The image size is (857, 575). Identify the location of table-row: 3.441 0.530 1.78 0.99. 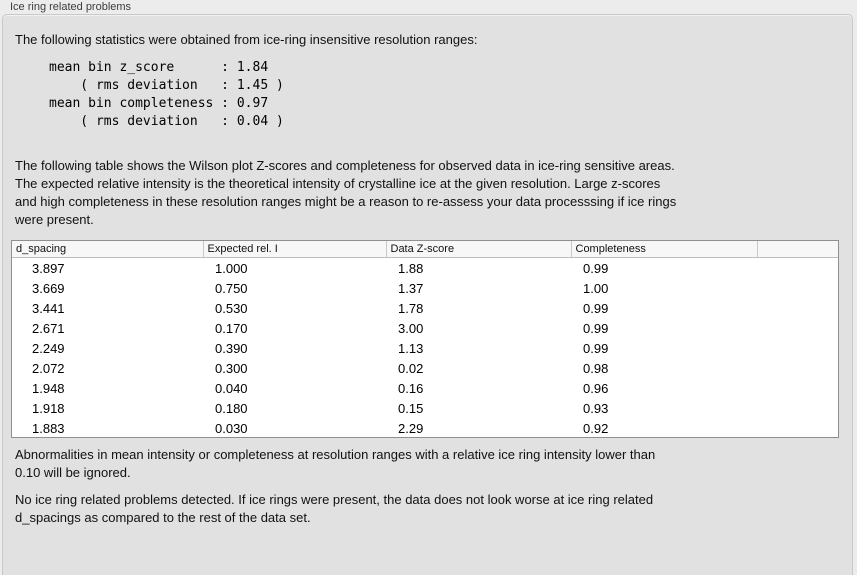
(425, 308).